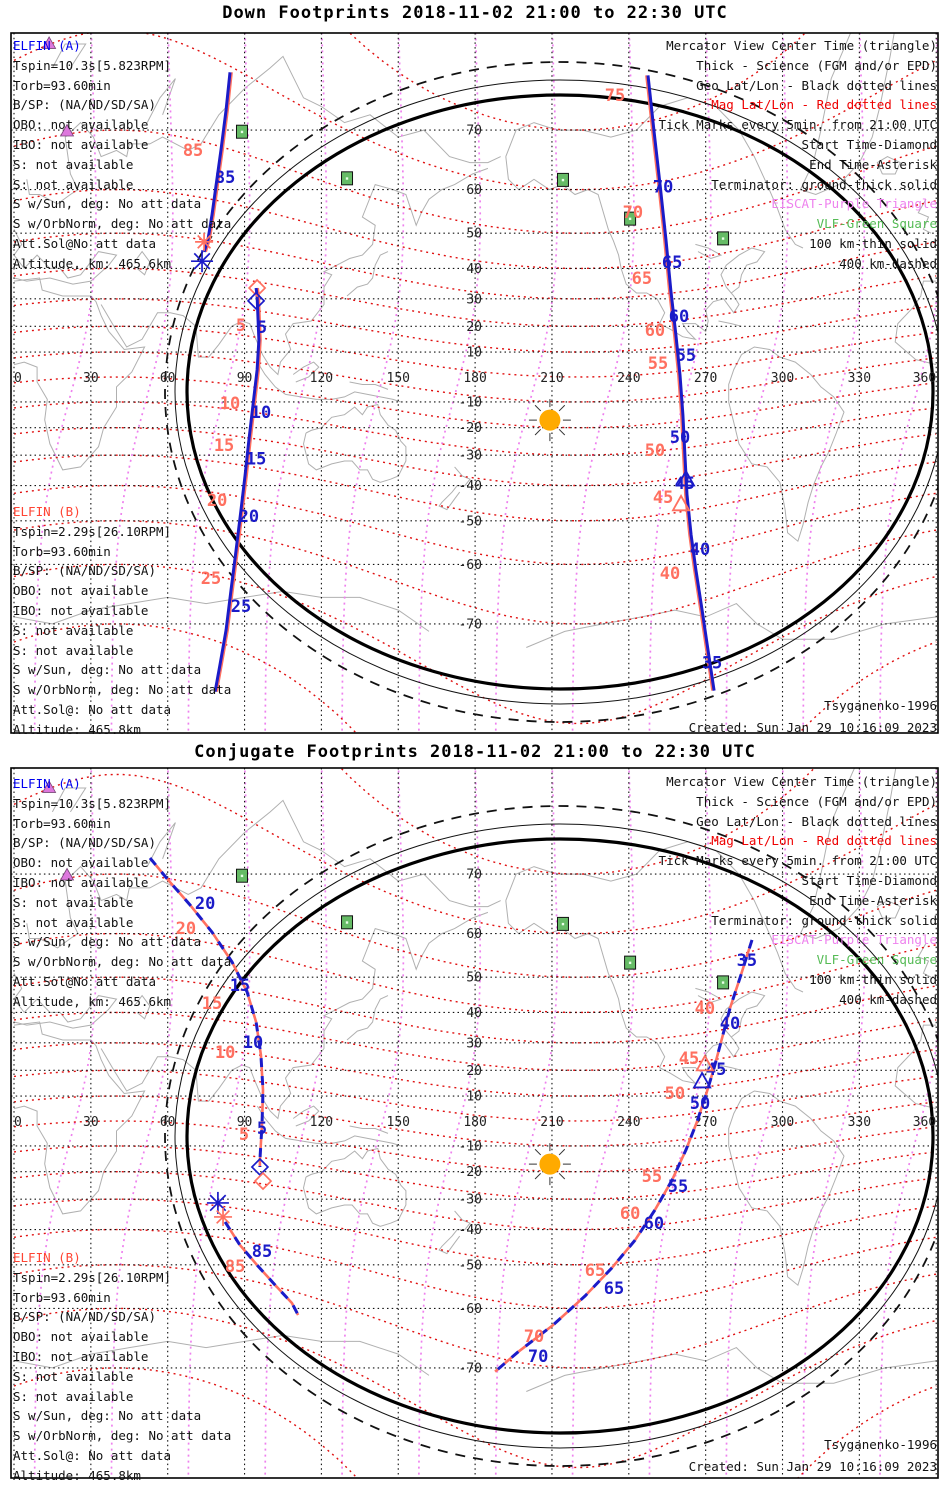  Describe the element at coordinates (705, 1122) in the screenshot. I see `lon-tick-label: 270` at that location.